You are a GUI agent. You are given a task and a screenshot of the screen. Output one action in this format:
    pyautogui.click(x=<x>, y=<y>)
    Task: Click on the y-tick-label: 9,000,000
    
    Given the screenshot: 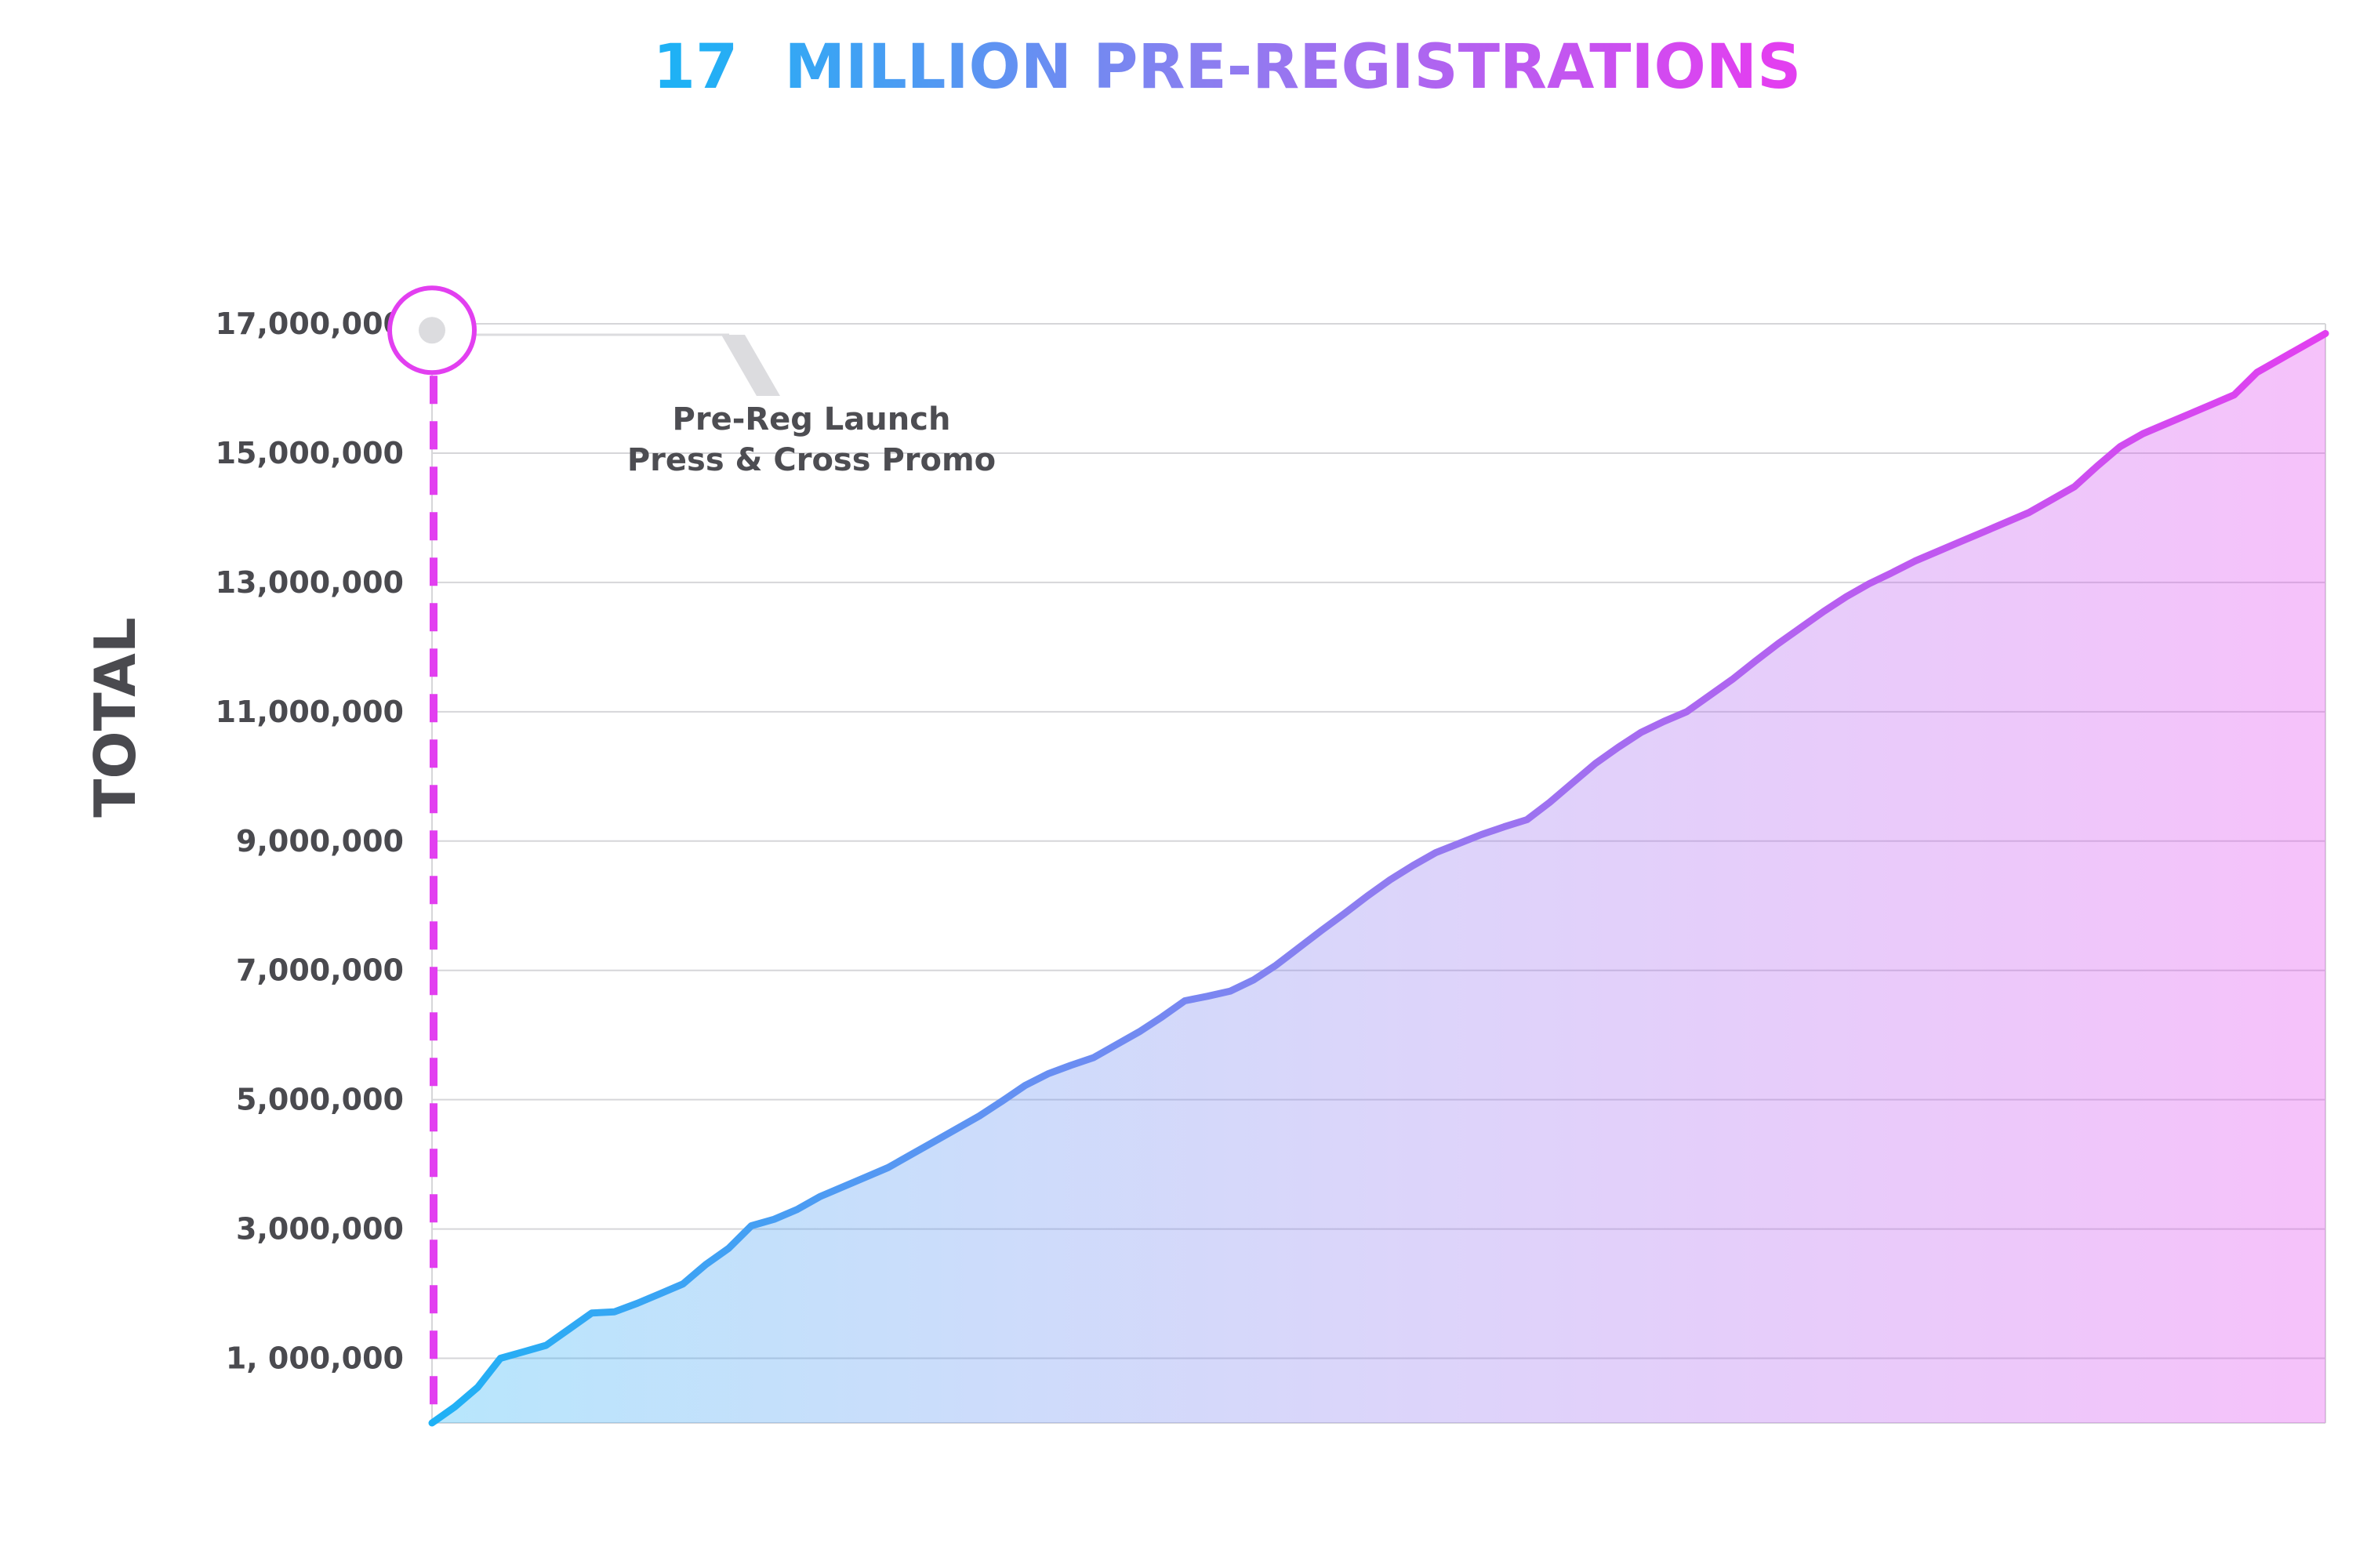 What is the action you would take?
    pyautogui.click(x=320, y=841)
    